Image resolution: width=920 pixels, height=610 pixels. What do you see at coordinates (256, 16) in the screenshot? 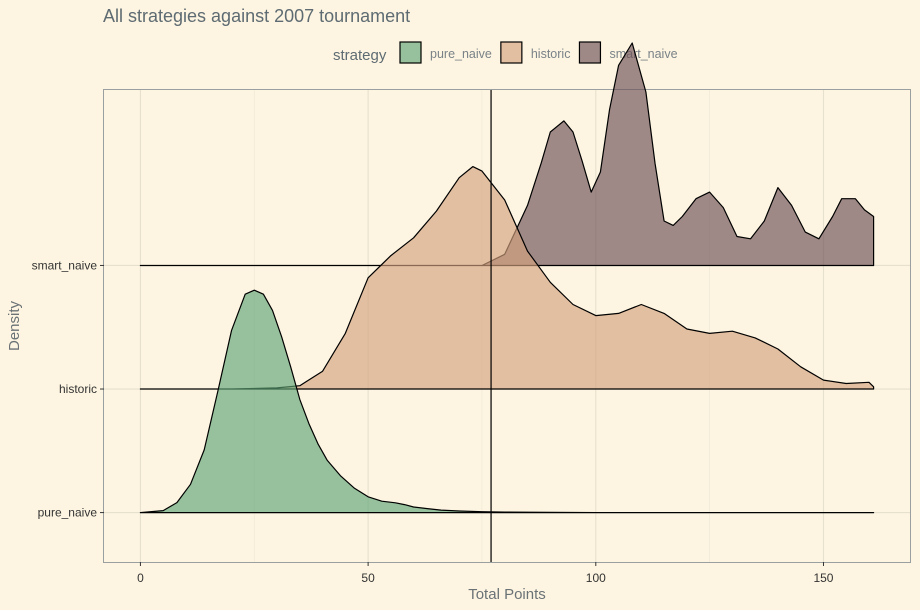
I see `chart-title: All strategies against 2007 tournament` at bounding box center [256, 16].